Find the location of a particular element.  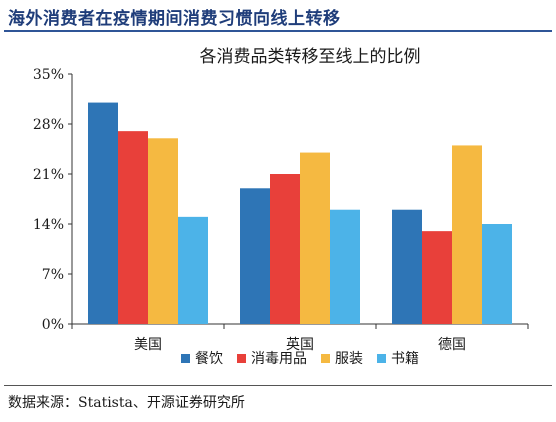

title-divider is located at coordinates (278, 31).